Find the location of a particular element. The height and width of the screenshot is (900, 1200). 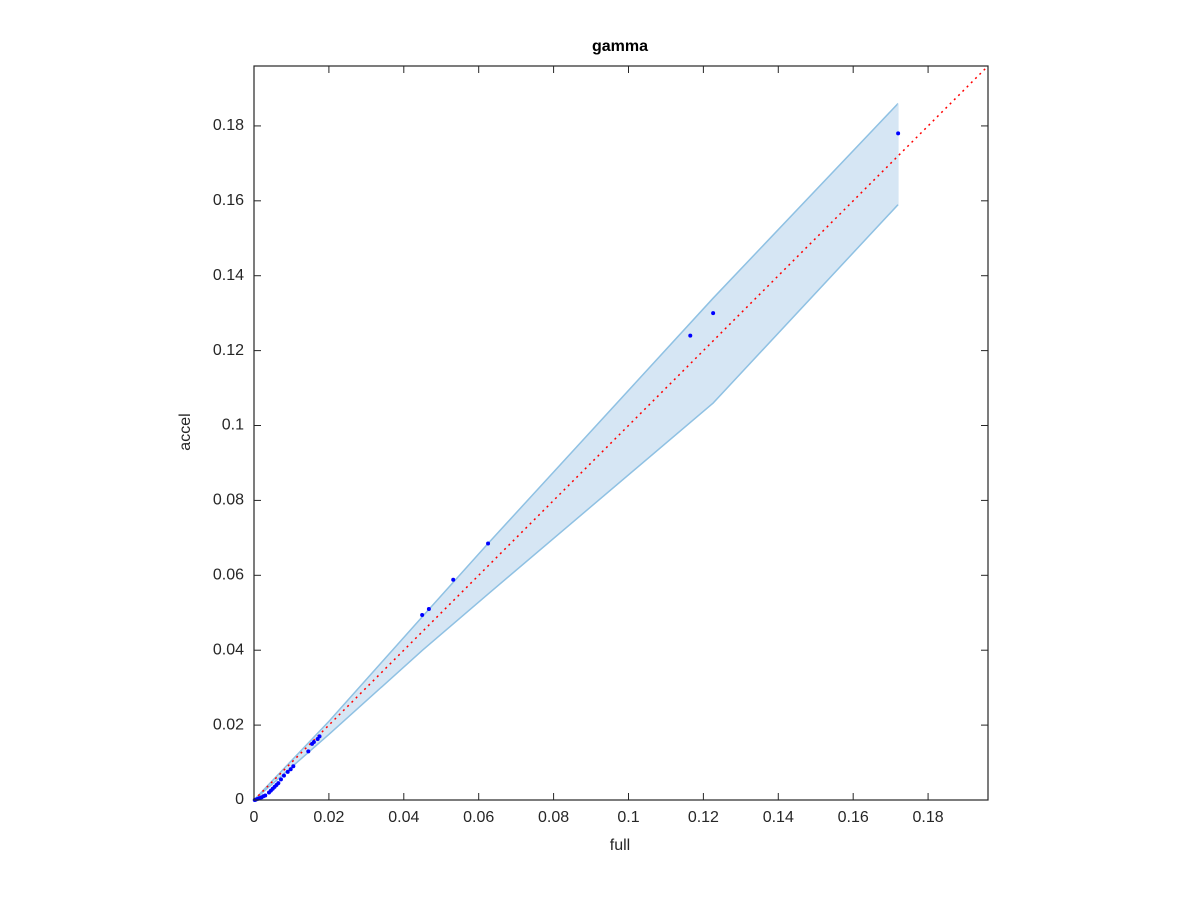

y-tick-label: 0.08 is located at coordinates (228, 500).